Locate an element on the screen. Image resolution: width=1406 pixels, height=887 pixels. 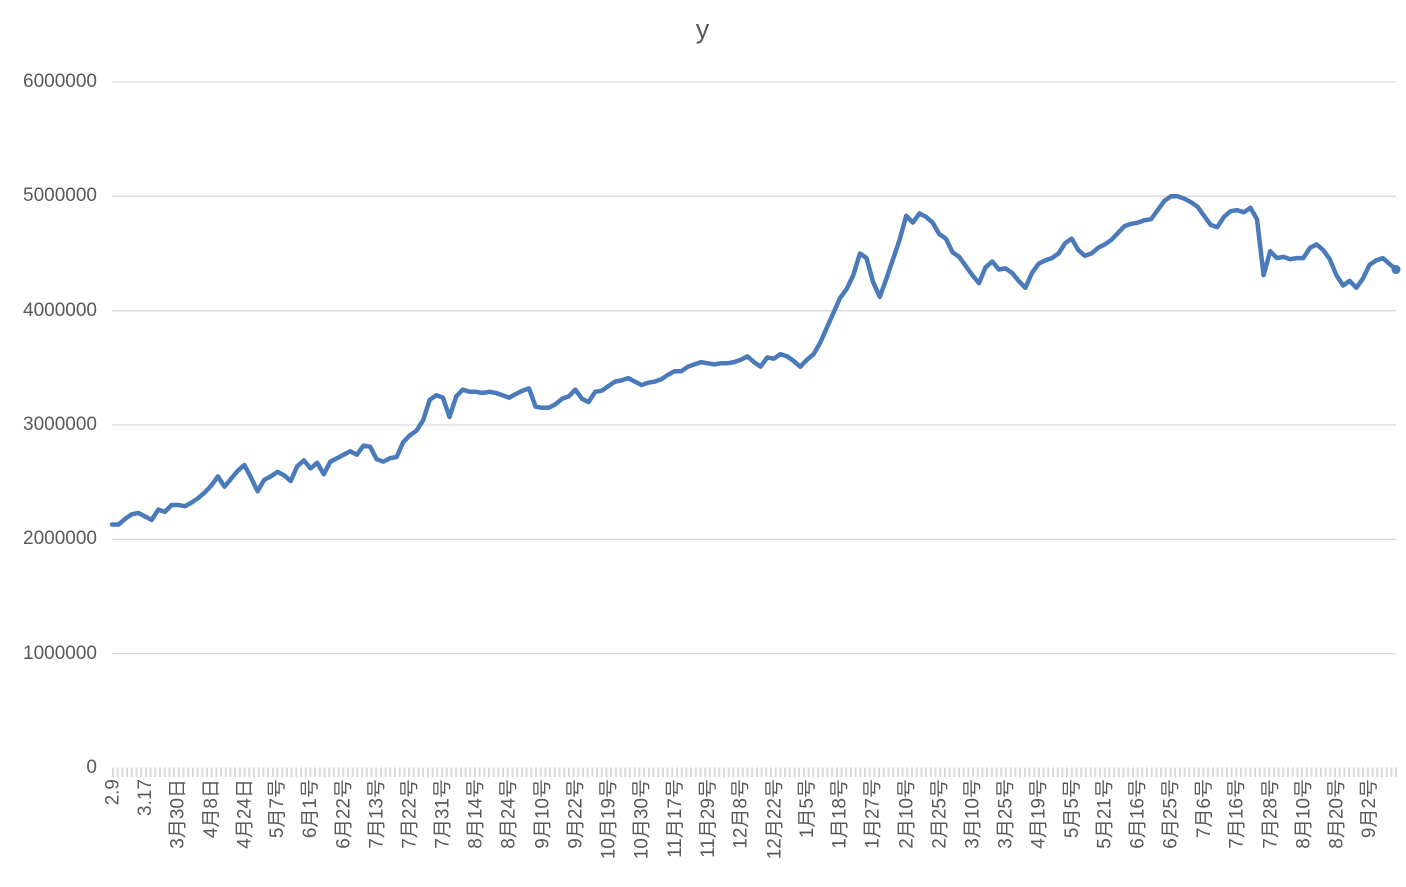
y-tick-label: 2000000 is located at coordinates (60, 539).